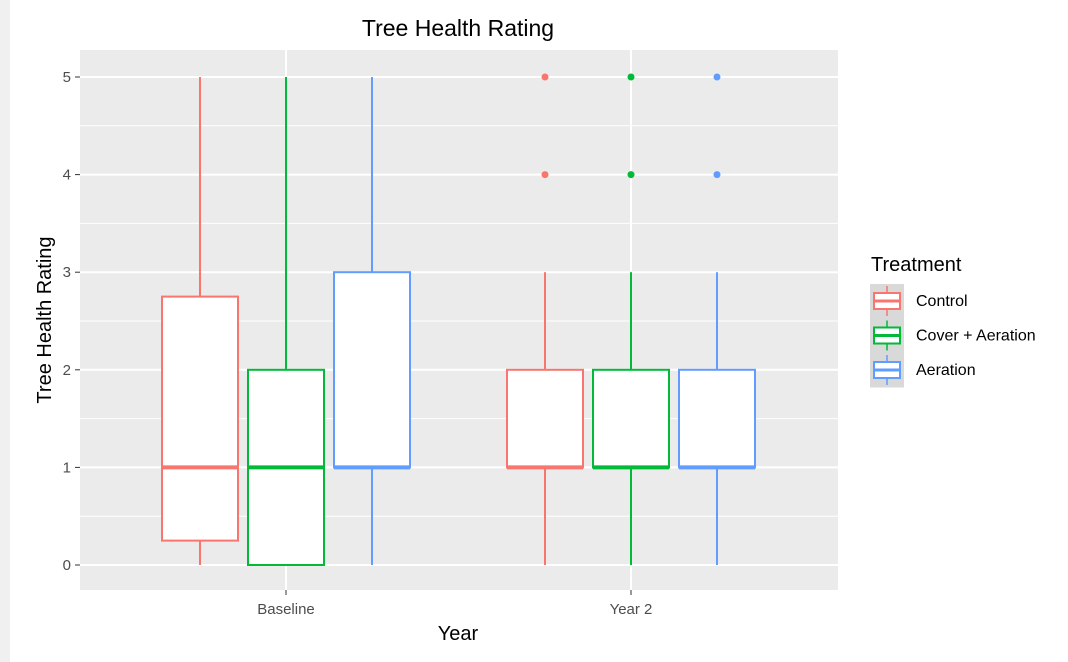 This screenshot has width=1068, height=662. What do you see at coordinates (976, 336) in the screenshot?
I see `legend-label: Cover + Aeration` at bounding box center [976, 336].